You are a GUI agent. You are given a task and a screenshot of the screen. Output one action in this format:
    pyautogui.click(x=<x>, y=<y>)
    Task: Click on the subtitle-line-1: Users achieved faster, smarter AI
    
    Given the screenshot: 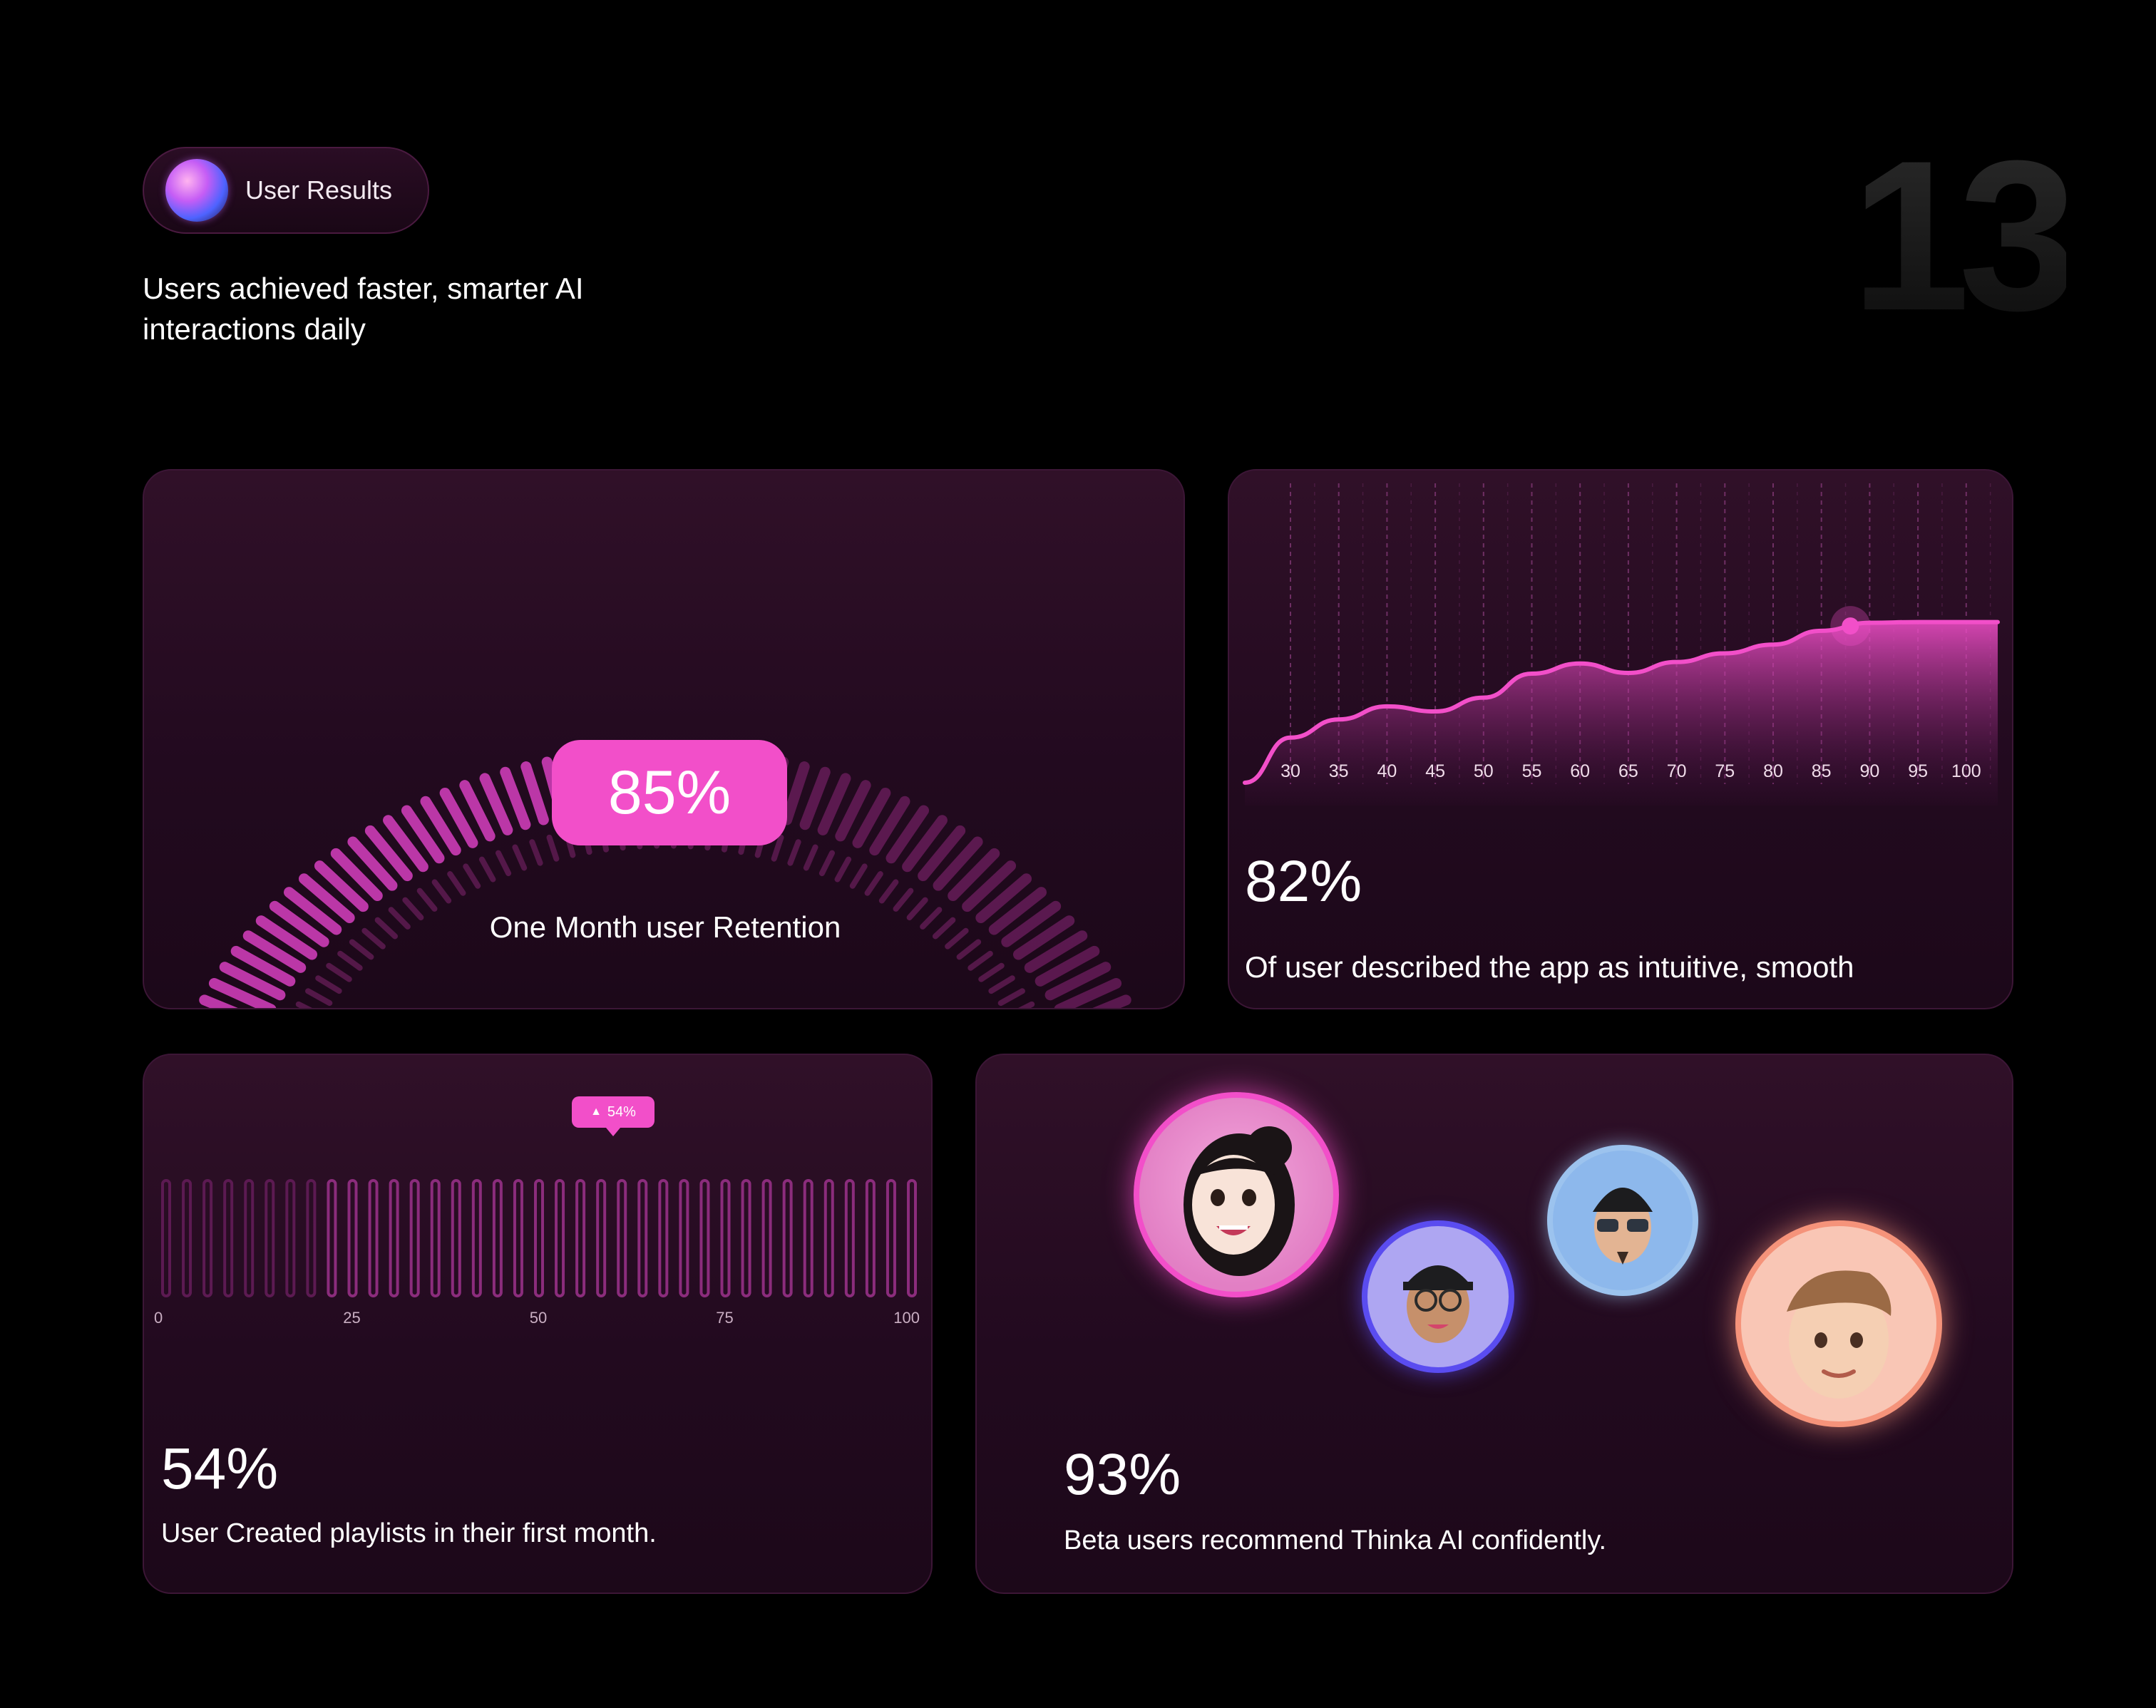 What is the action you would take?
    pyautogui.click(x=363, y=288)
    